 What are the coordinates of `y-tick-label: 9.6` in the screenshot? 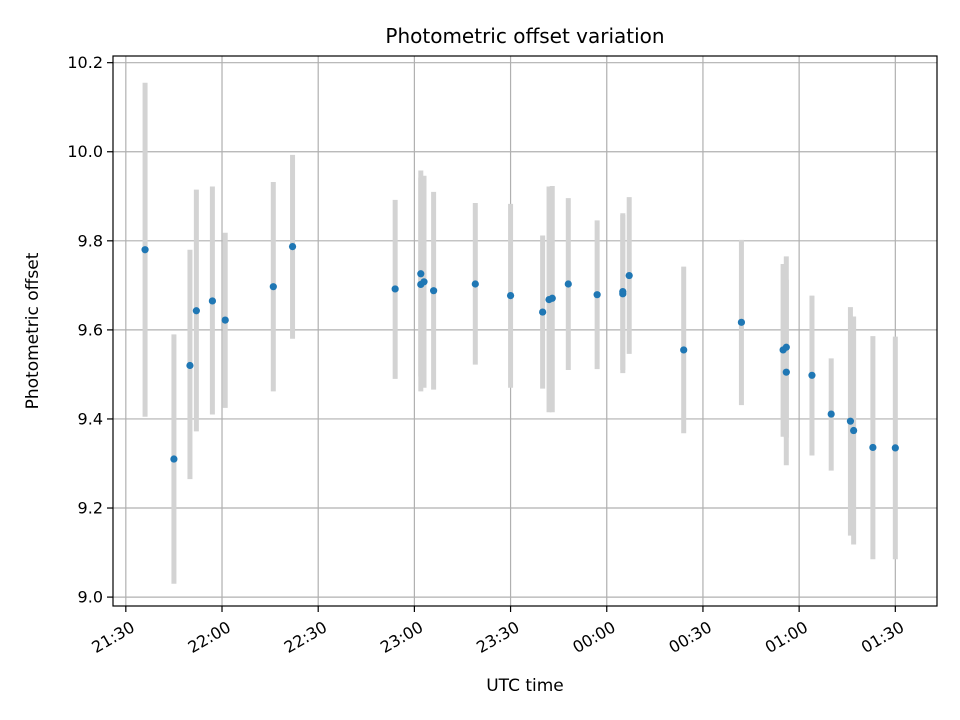 It's located at (90, 329).